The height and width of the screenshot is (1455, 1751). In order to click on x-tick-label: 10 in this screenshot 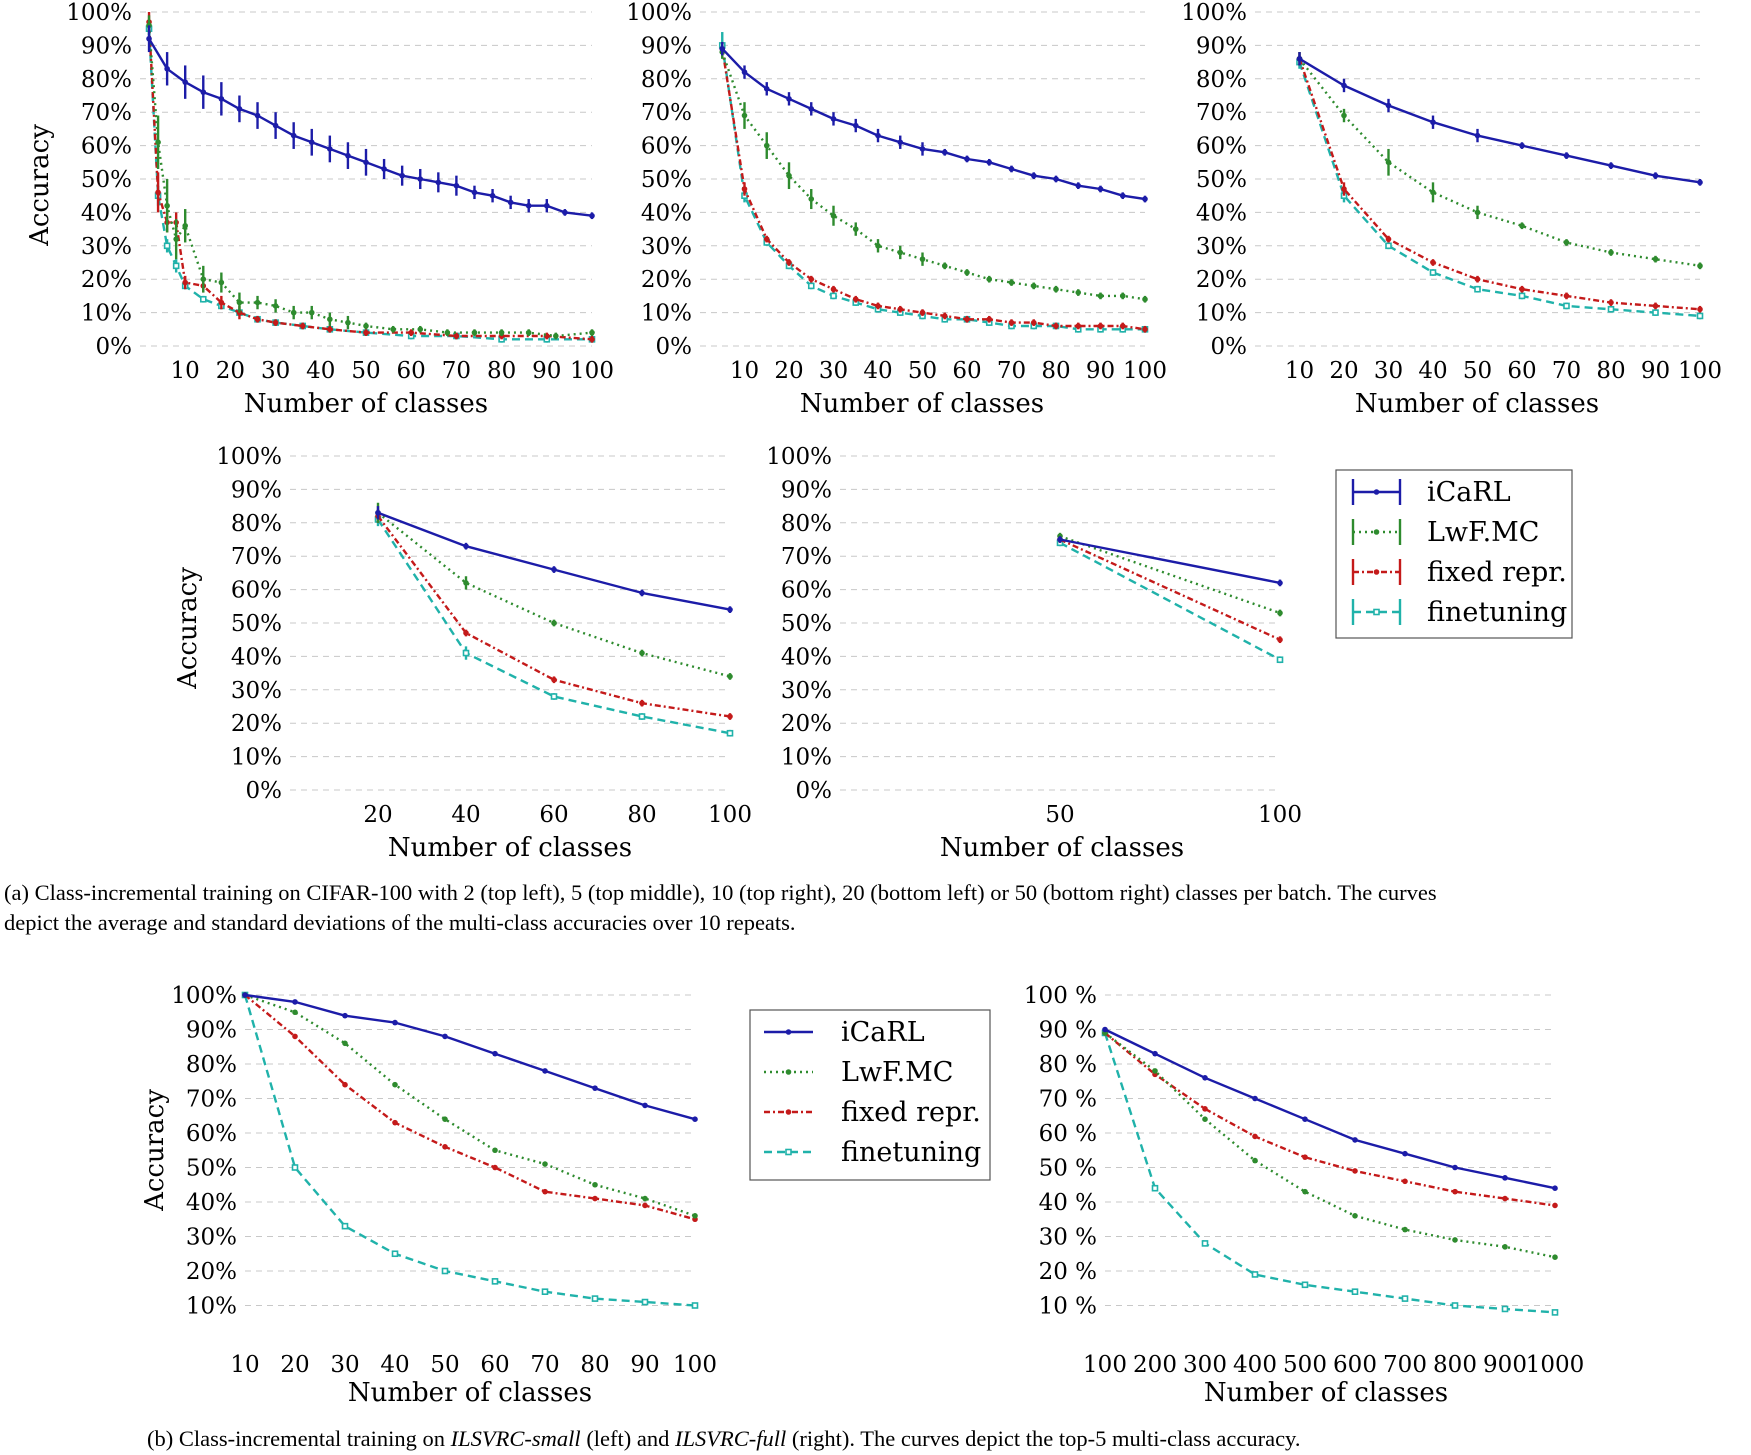, I will do `click(744, 371)`.